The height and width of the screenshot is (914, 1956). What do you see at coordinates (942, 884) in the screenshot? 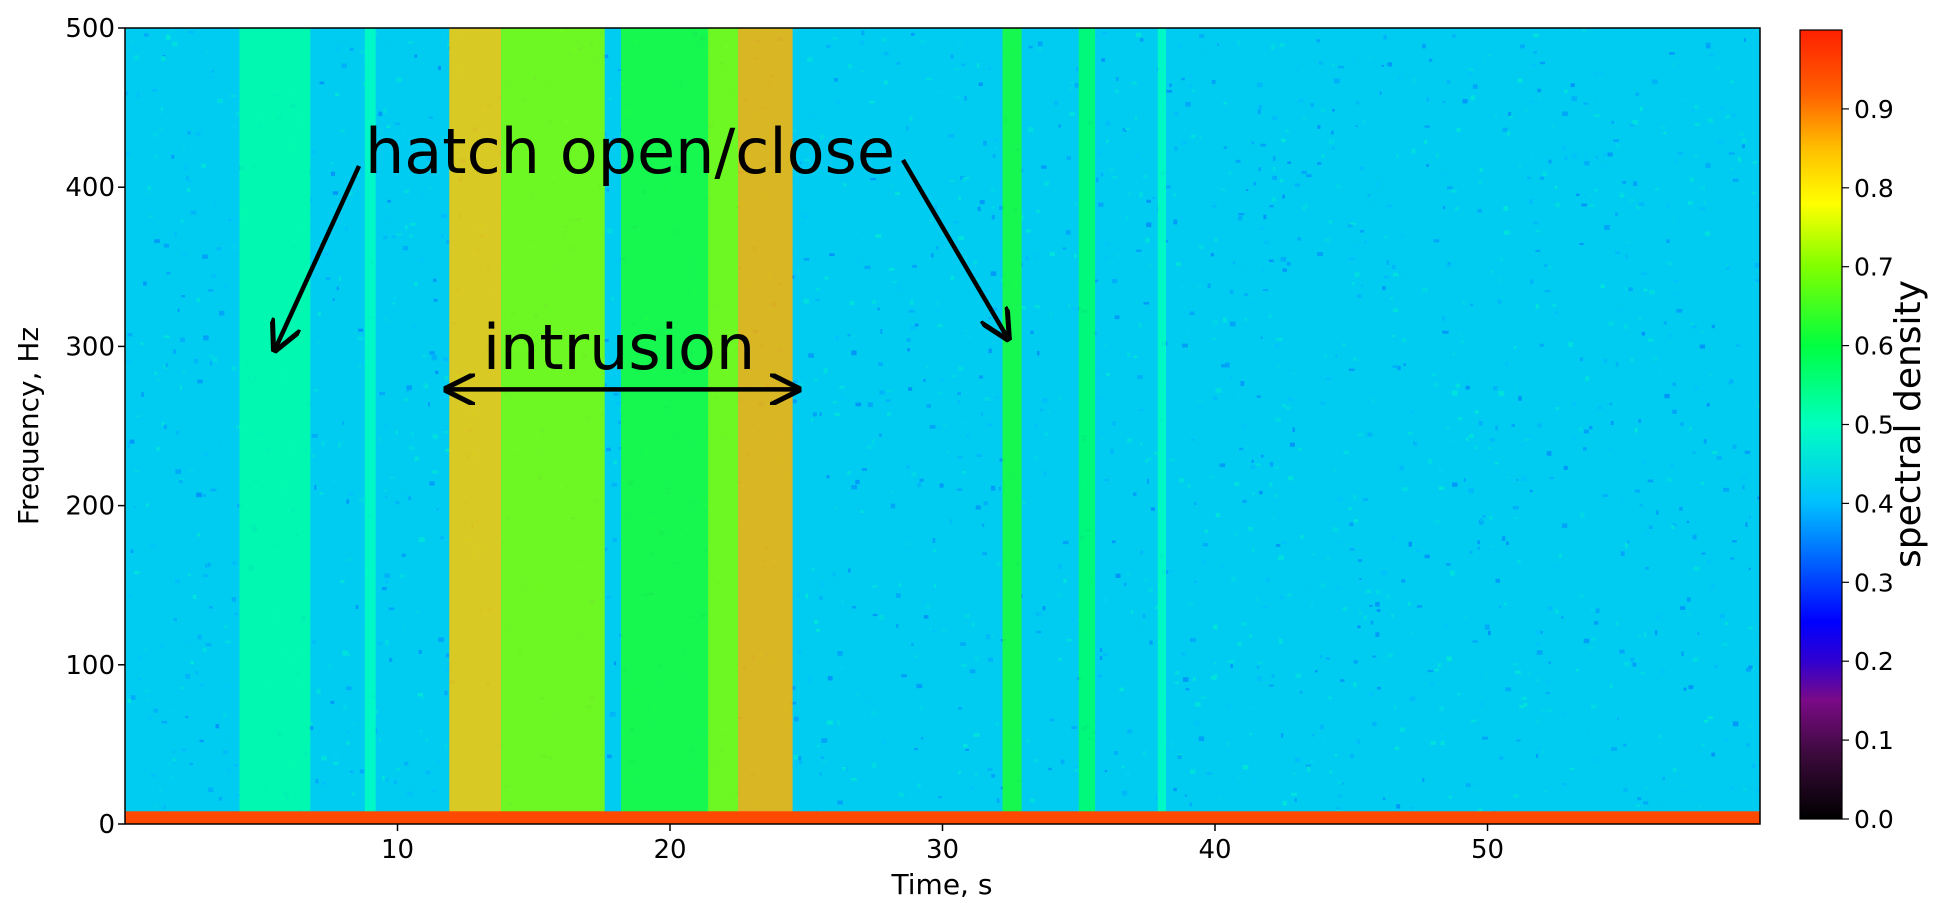
I see `x-axis-label: Time, s` at bounding box center [942, 884].